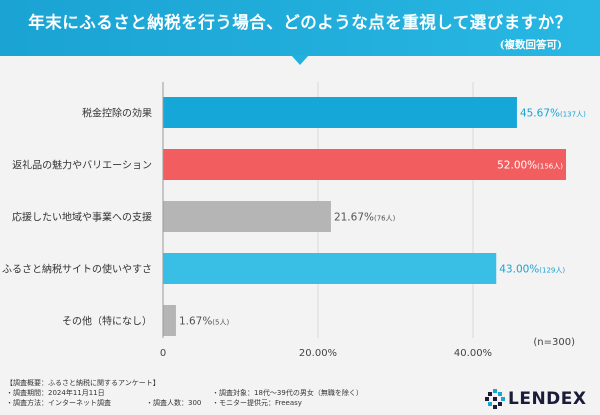 Image resolution: width=600 pixels, height=415 pixels. What do you see at coordinates (517, 166) in the screenshot?
I see `value-percent-1: 52.00%` at bounding box center [517, 166].